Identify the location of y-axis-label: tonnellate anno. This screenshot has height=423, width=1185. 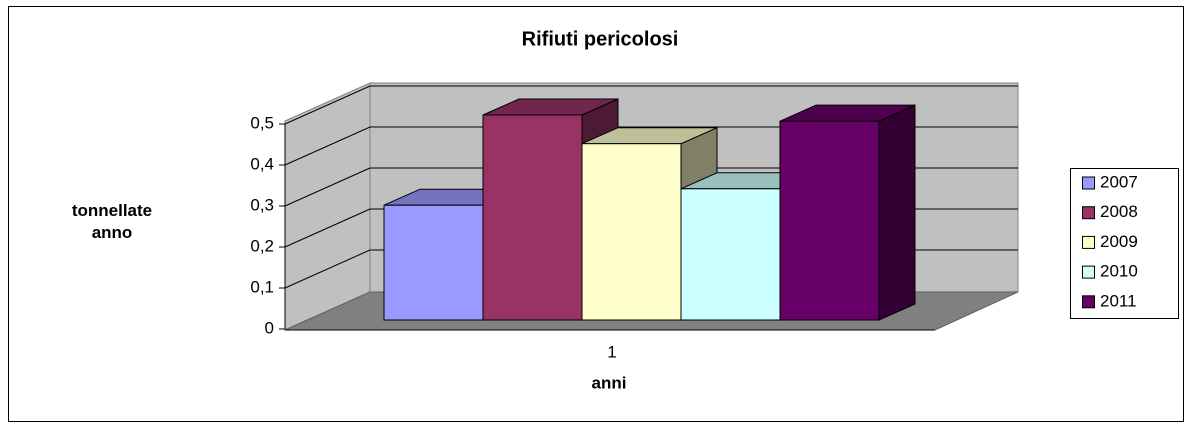
(112, 221).